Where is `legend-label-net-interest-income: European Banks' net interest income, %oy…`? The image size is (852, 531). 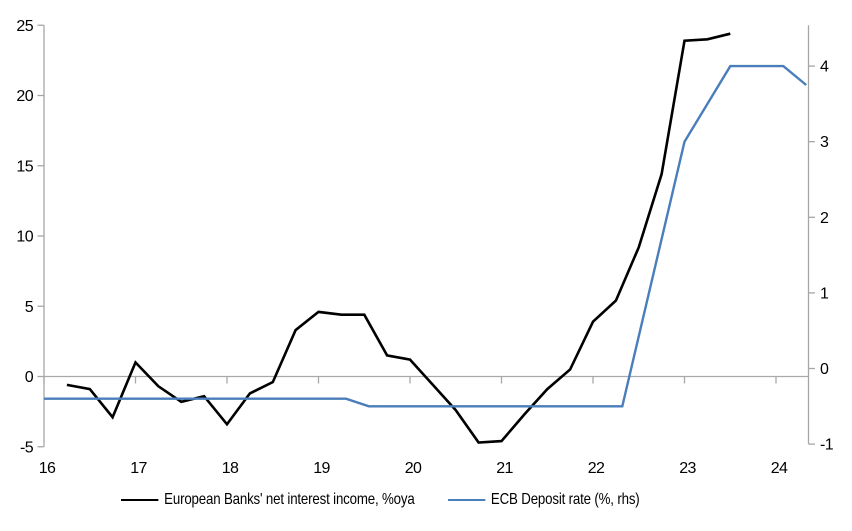 legend-label-net-interest-income: European Banks' net interest income, %oy… is located at coordinates (289, 499).